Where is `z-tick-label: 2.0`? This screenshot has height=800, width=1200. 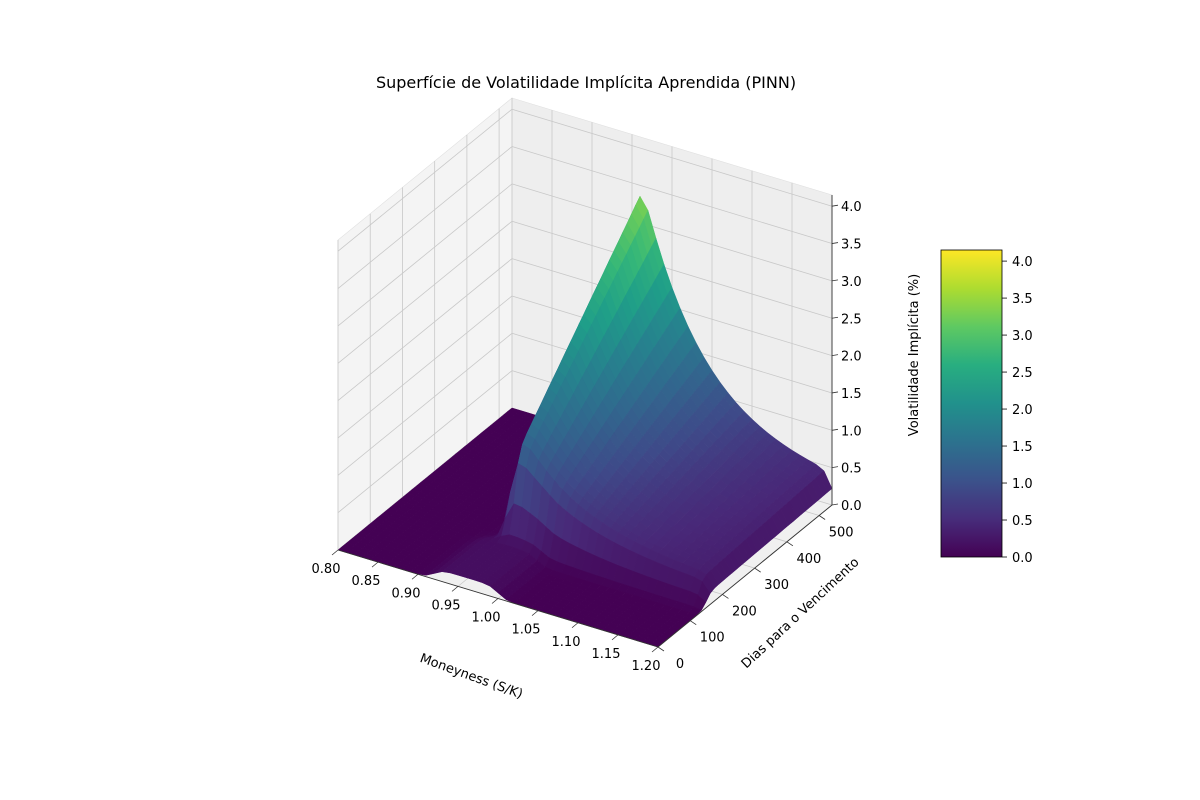
z-tick-label: 2.0 is located at coordinates (851, 357).